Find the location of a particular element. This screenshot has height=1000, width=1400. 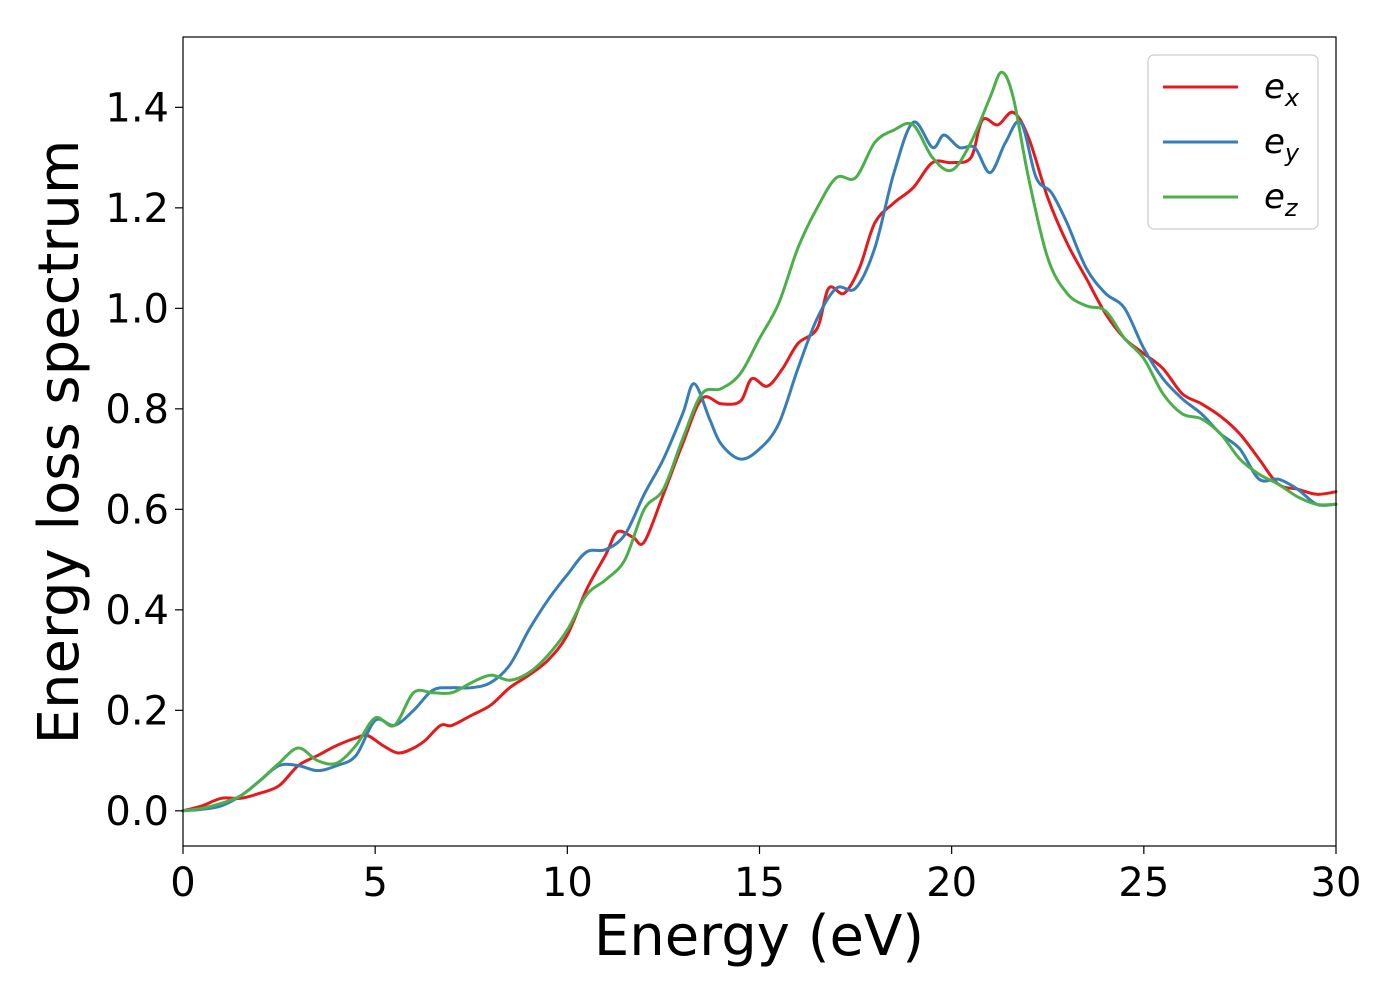

x-tick-label: 0 is located at coordinates (182, 883).